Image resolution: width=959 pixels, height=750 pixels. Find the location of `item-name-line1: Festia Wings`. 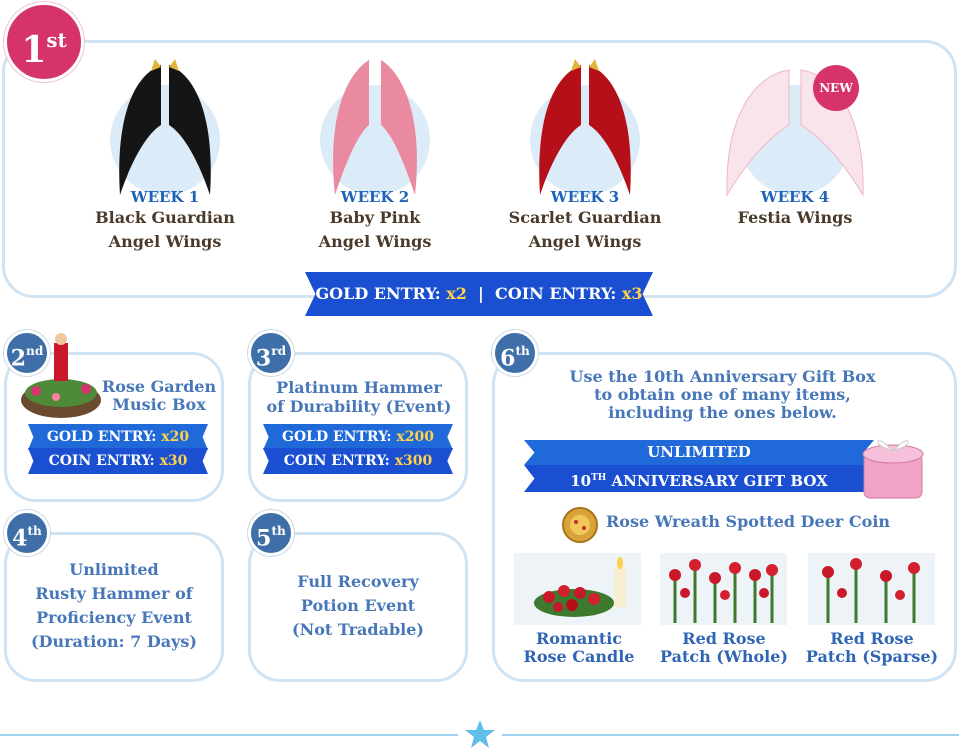

item-name-line1: Festia Wings is located at coordinates (795, 217).